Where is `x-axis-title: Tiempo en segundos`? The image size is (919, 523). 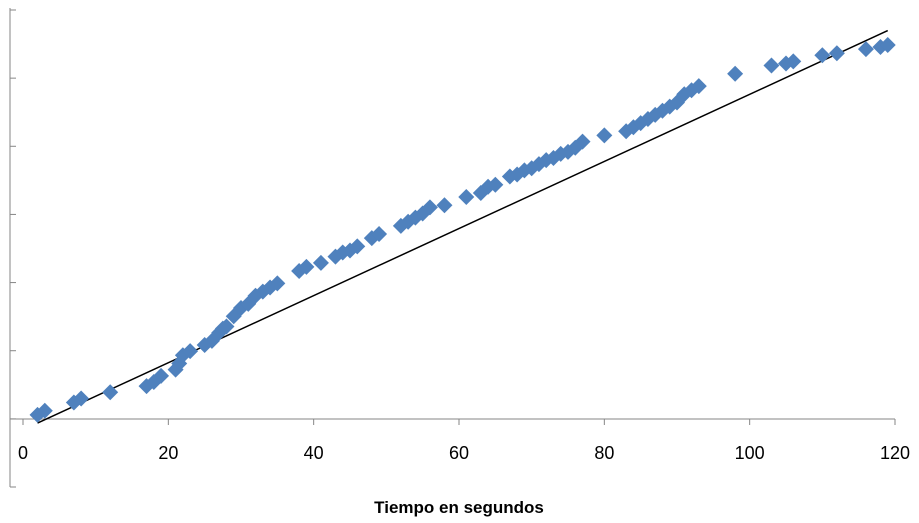 x-axis-title: Tiempo en segundos is located at coordinates (459, 507).